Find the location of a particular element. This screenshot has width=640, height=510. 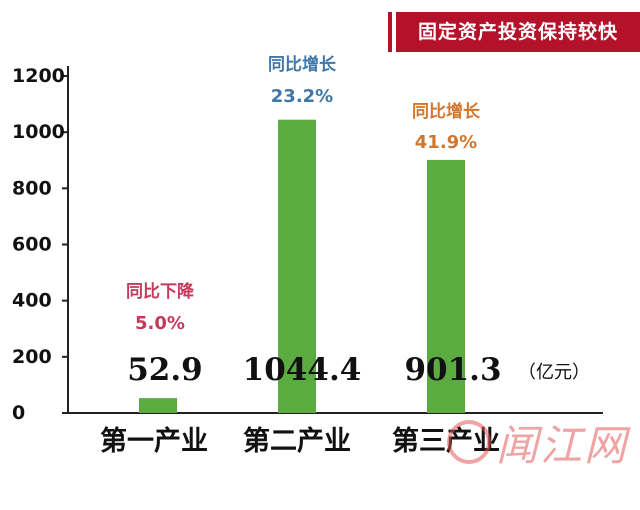

watermark-text: 闻江网 is located at coordinates (562, 445).